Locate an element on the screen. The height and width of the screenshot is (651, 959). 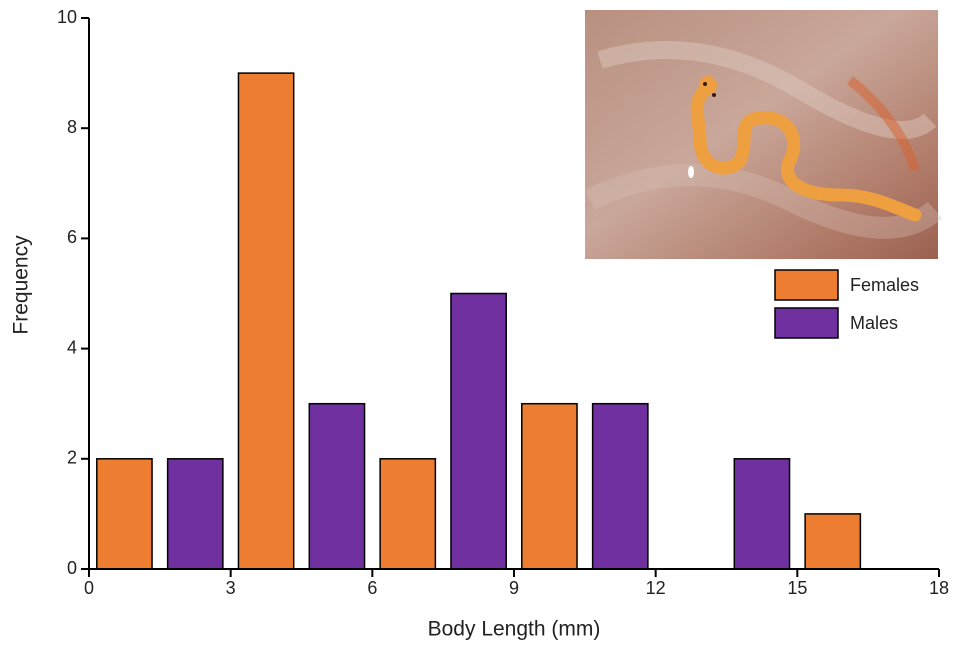
y-tick-label: 0 is located at coordinates (72, 568).